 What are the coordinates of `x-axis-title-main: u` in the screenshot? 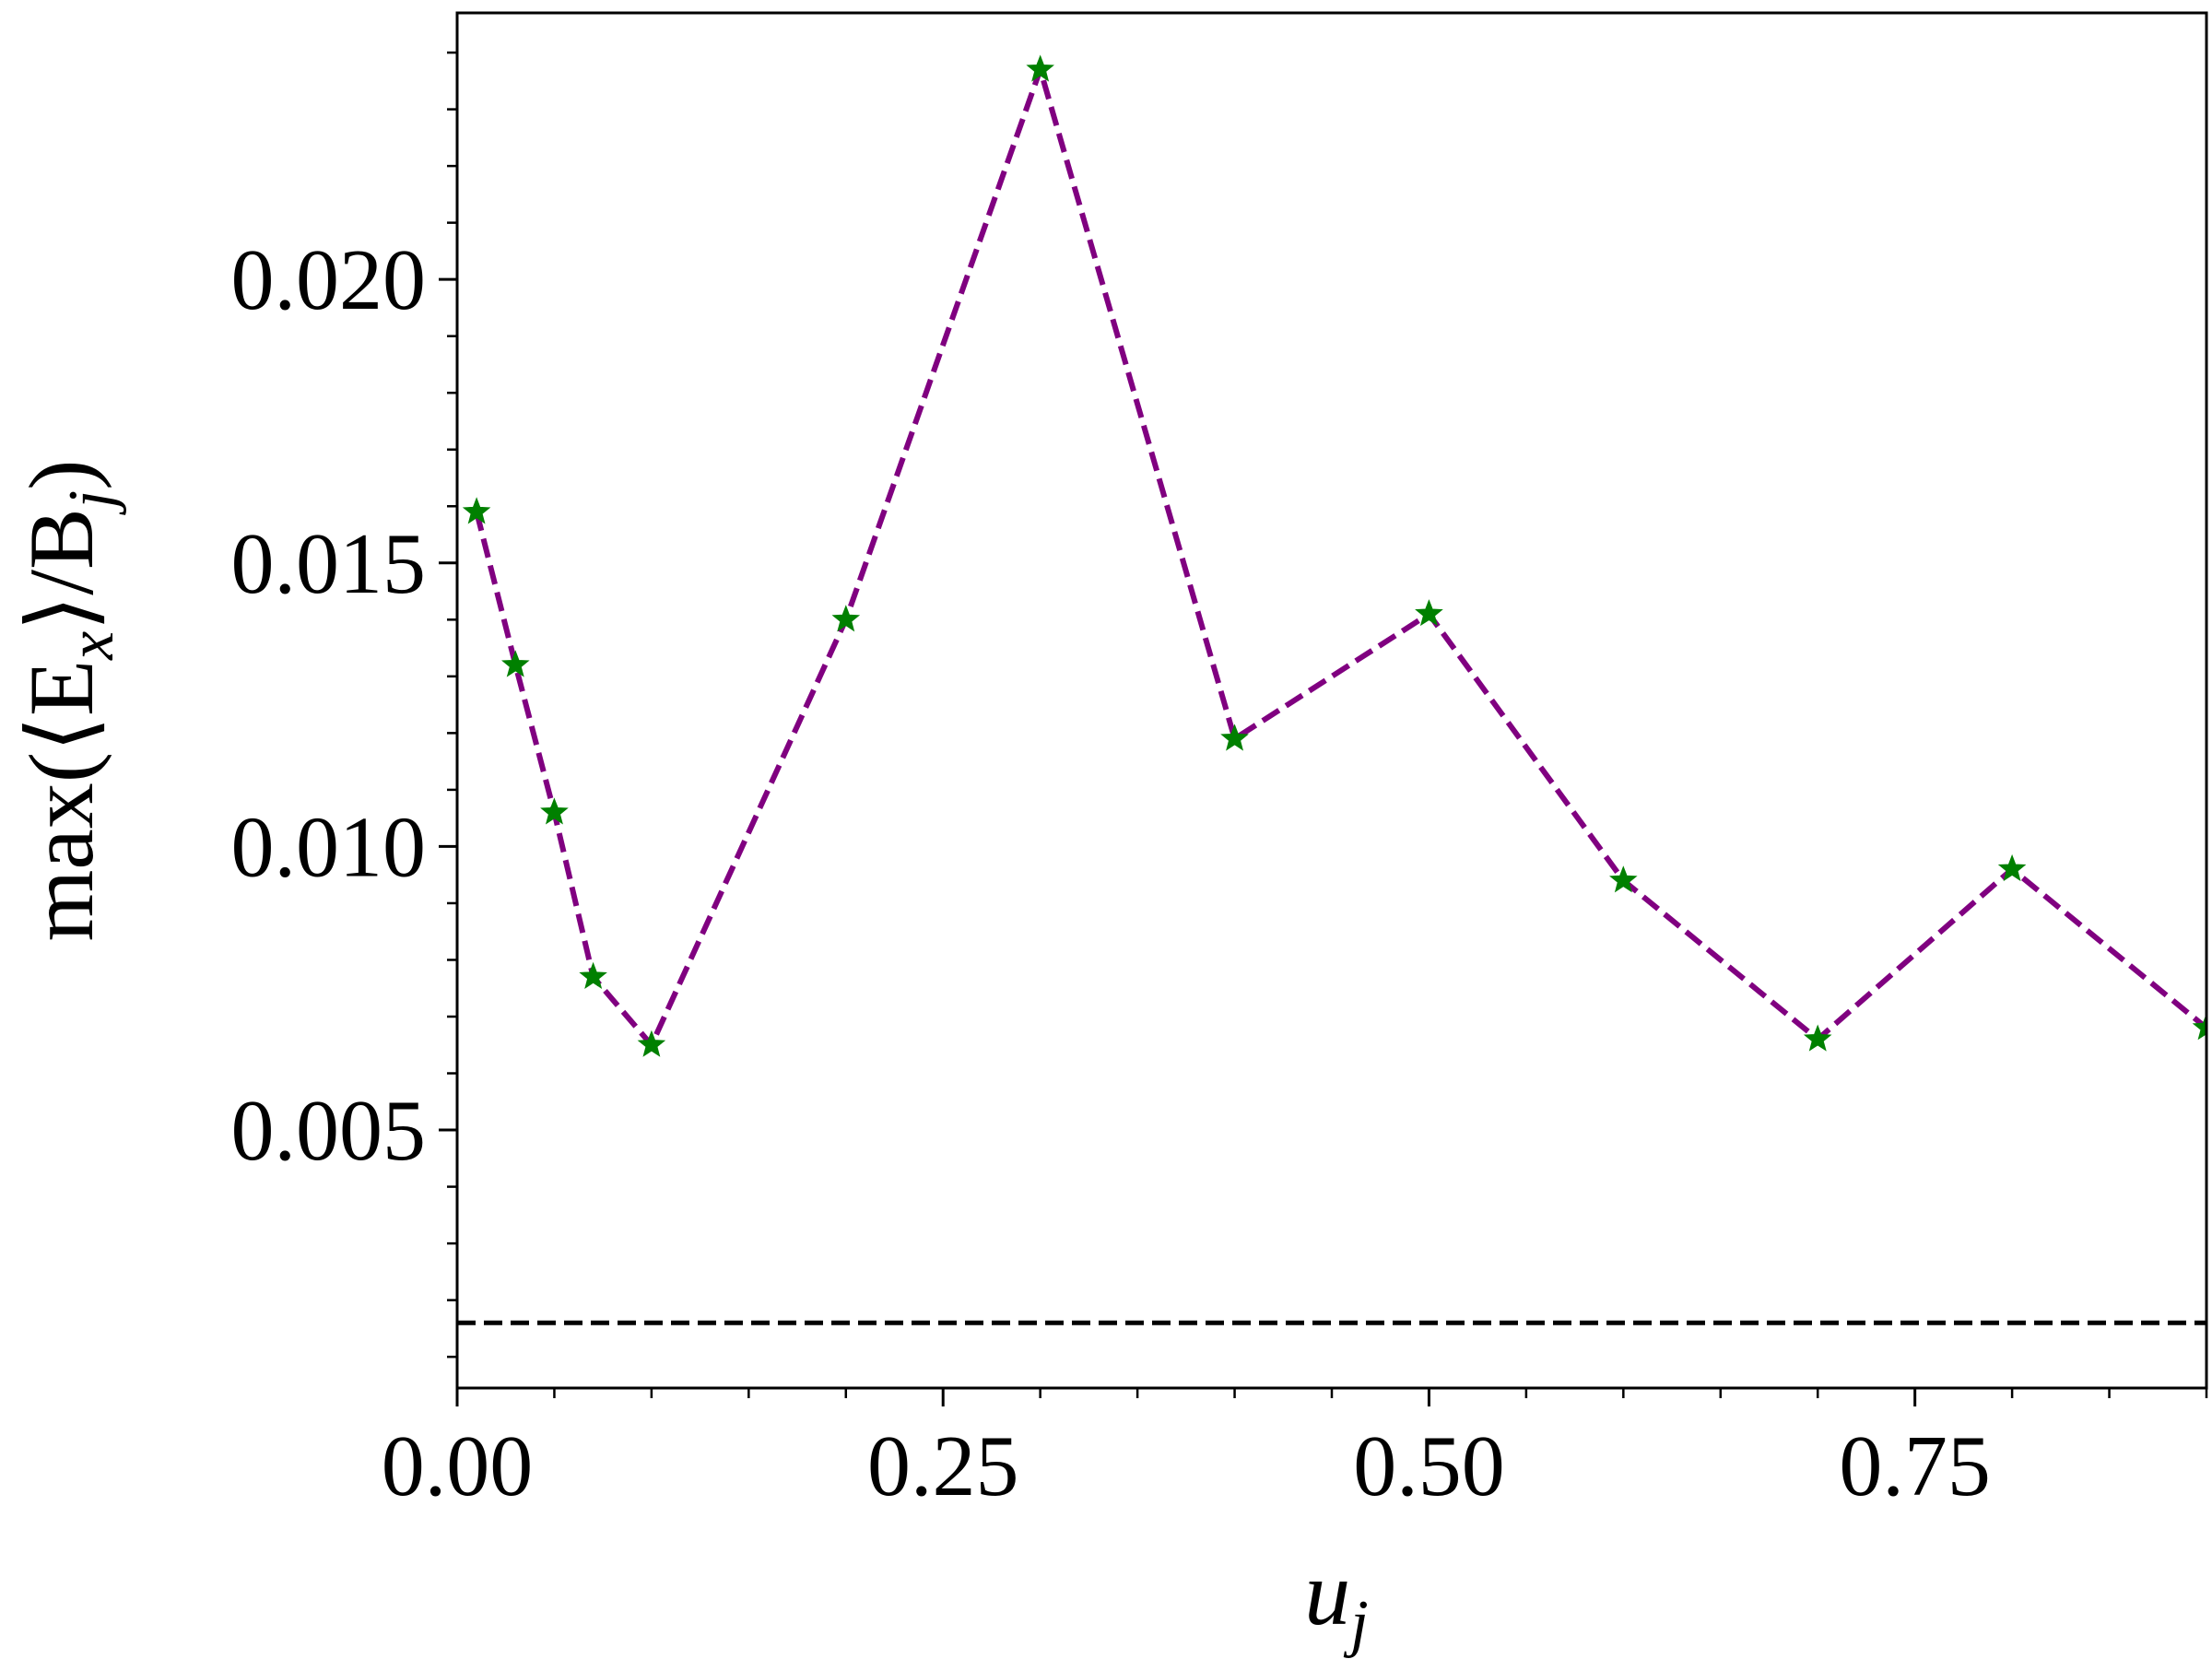 It's located at (1327, 1593).